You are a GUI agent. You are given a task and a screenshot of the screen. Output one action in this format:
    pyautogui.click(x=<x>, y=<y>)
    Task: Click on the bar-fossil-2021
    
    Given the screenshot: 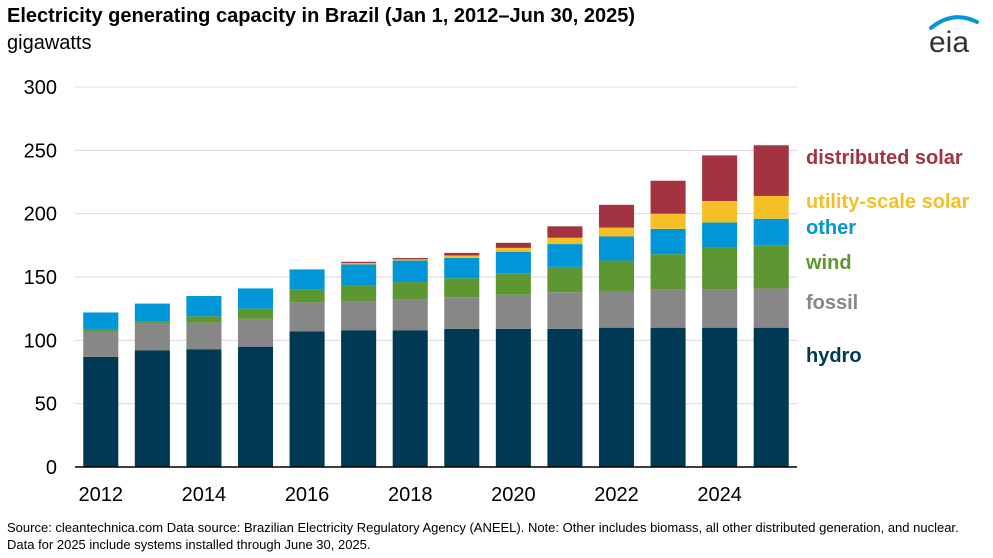 What is the action you would take?
    pyautogui.click(x=565, y=310)
    